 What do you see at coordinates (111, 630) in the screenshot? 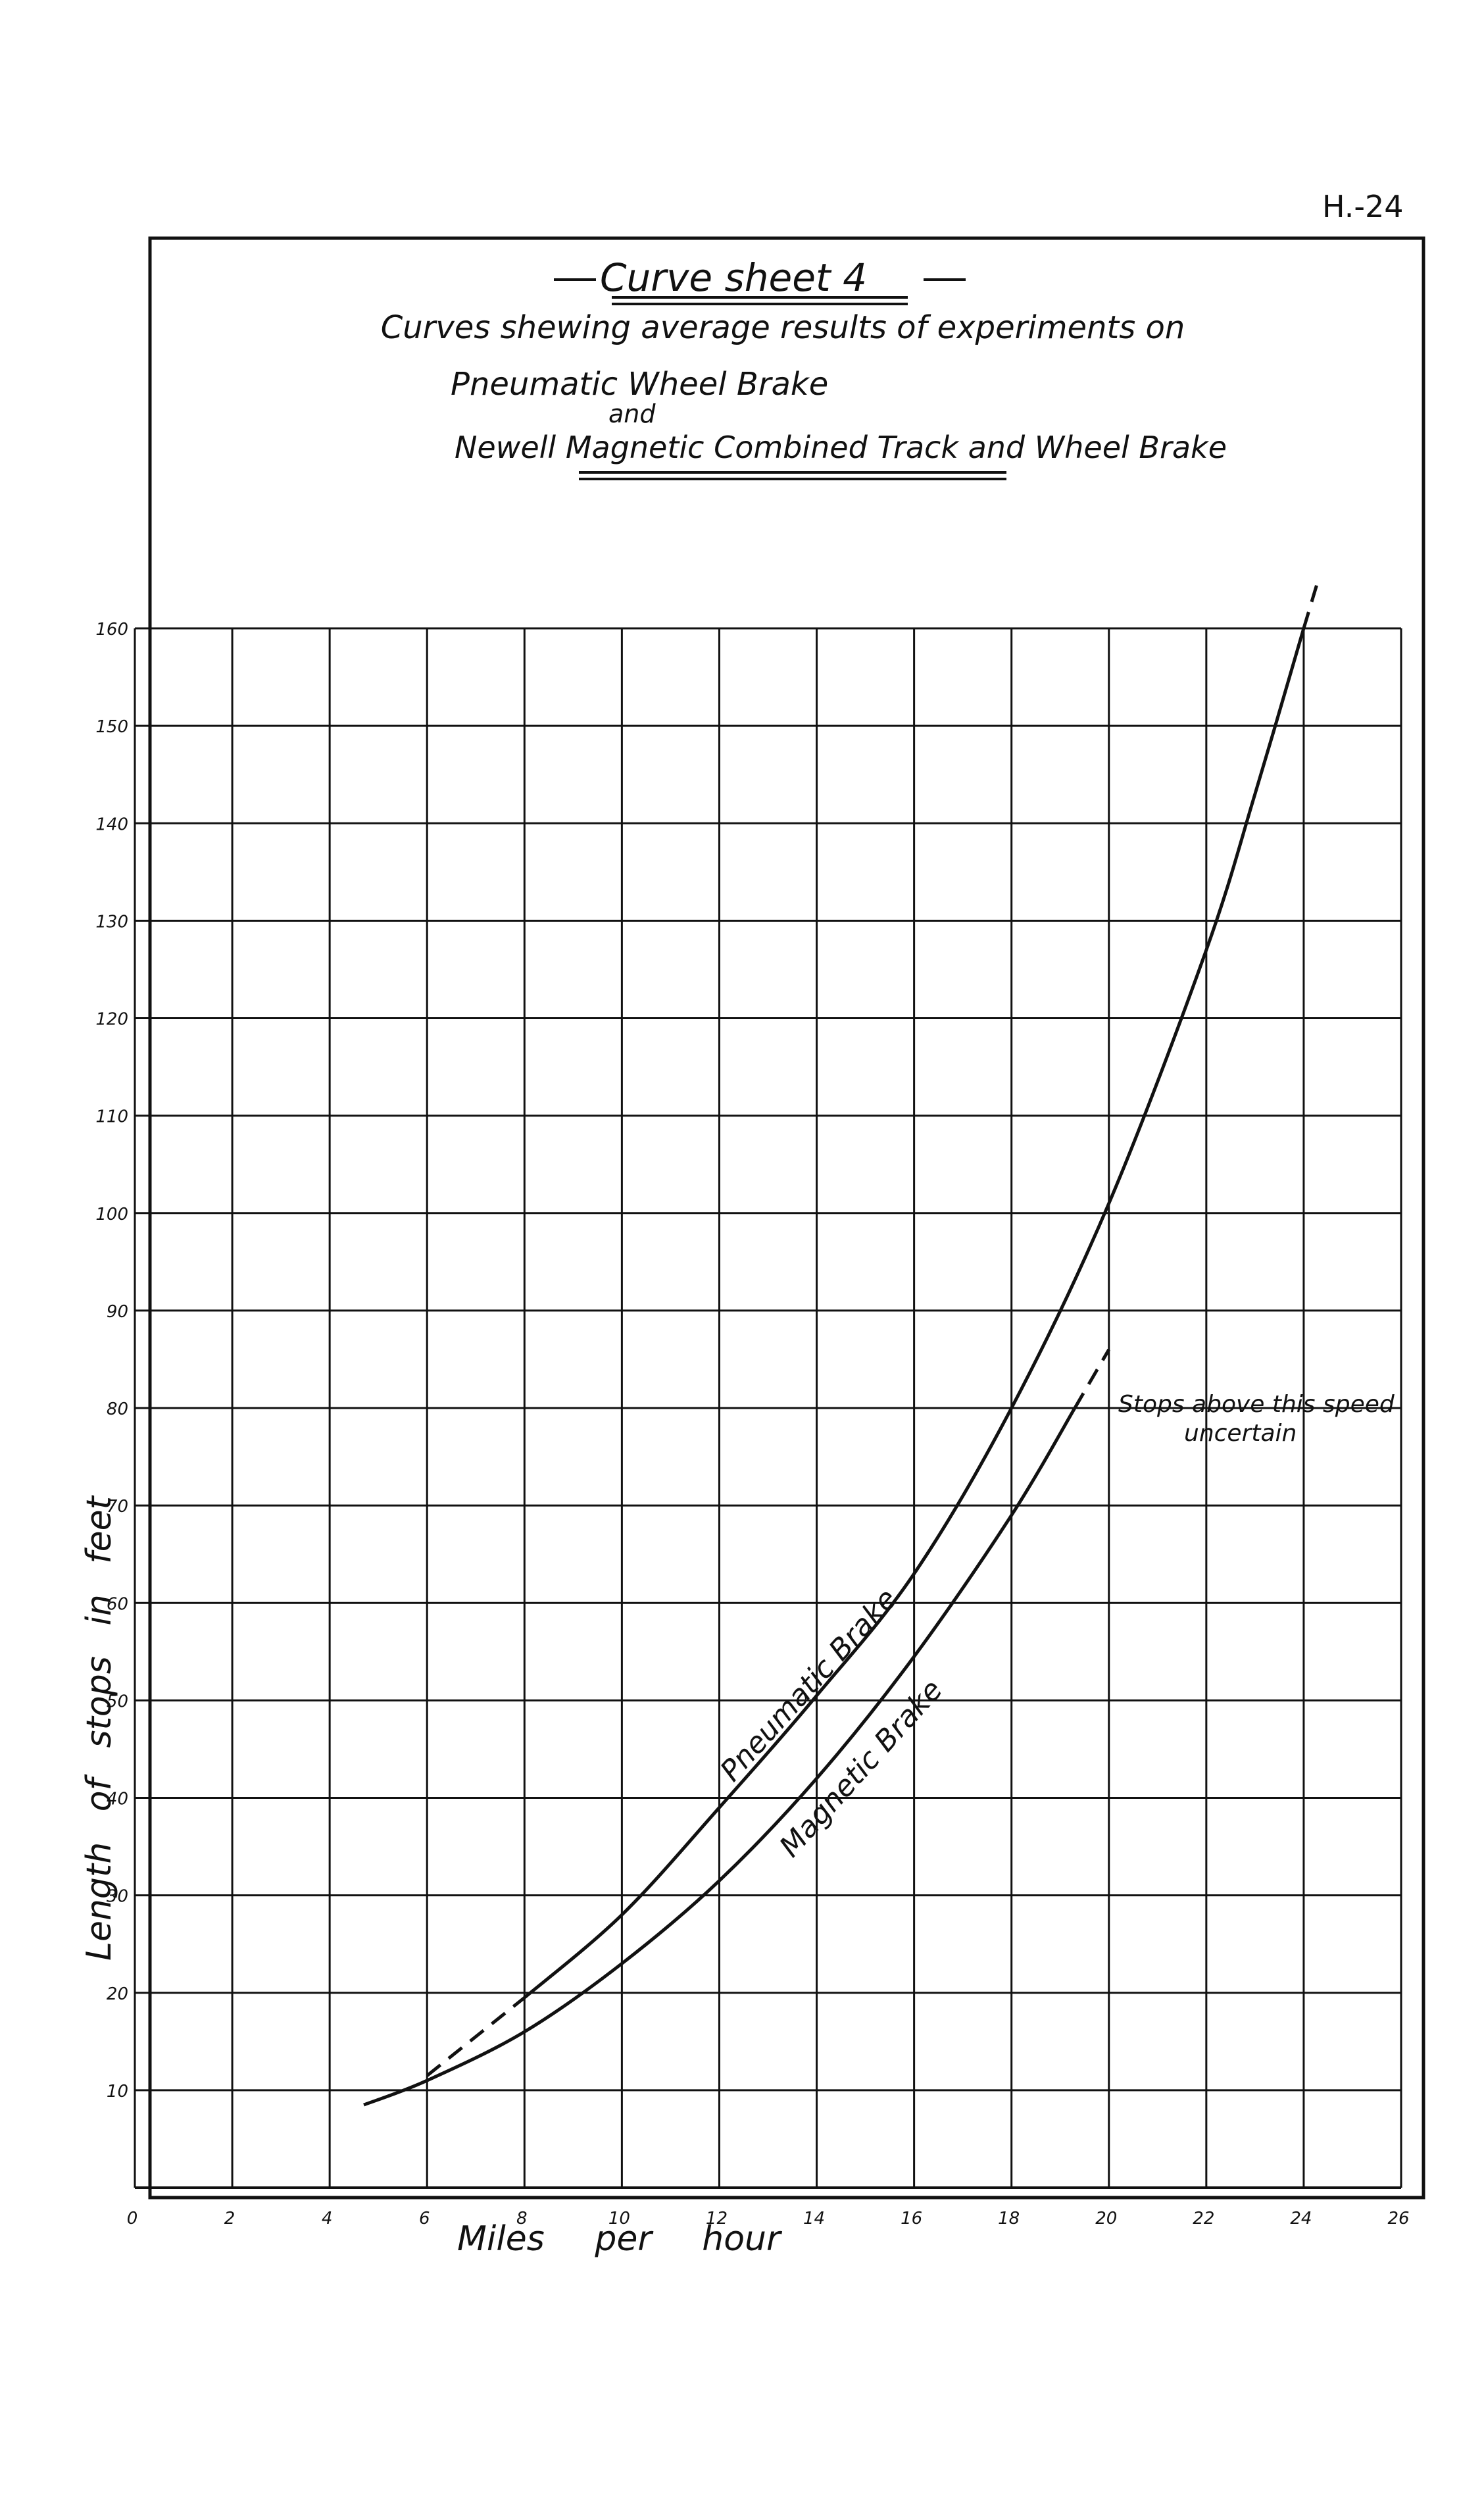
I see `y-tick-label: 160` at bounding box center [111, 630].